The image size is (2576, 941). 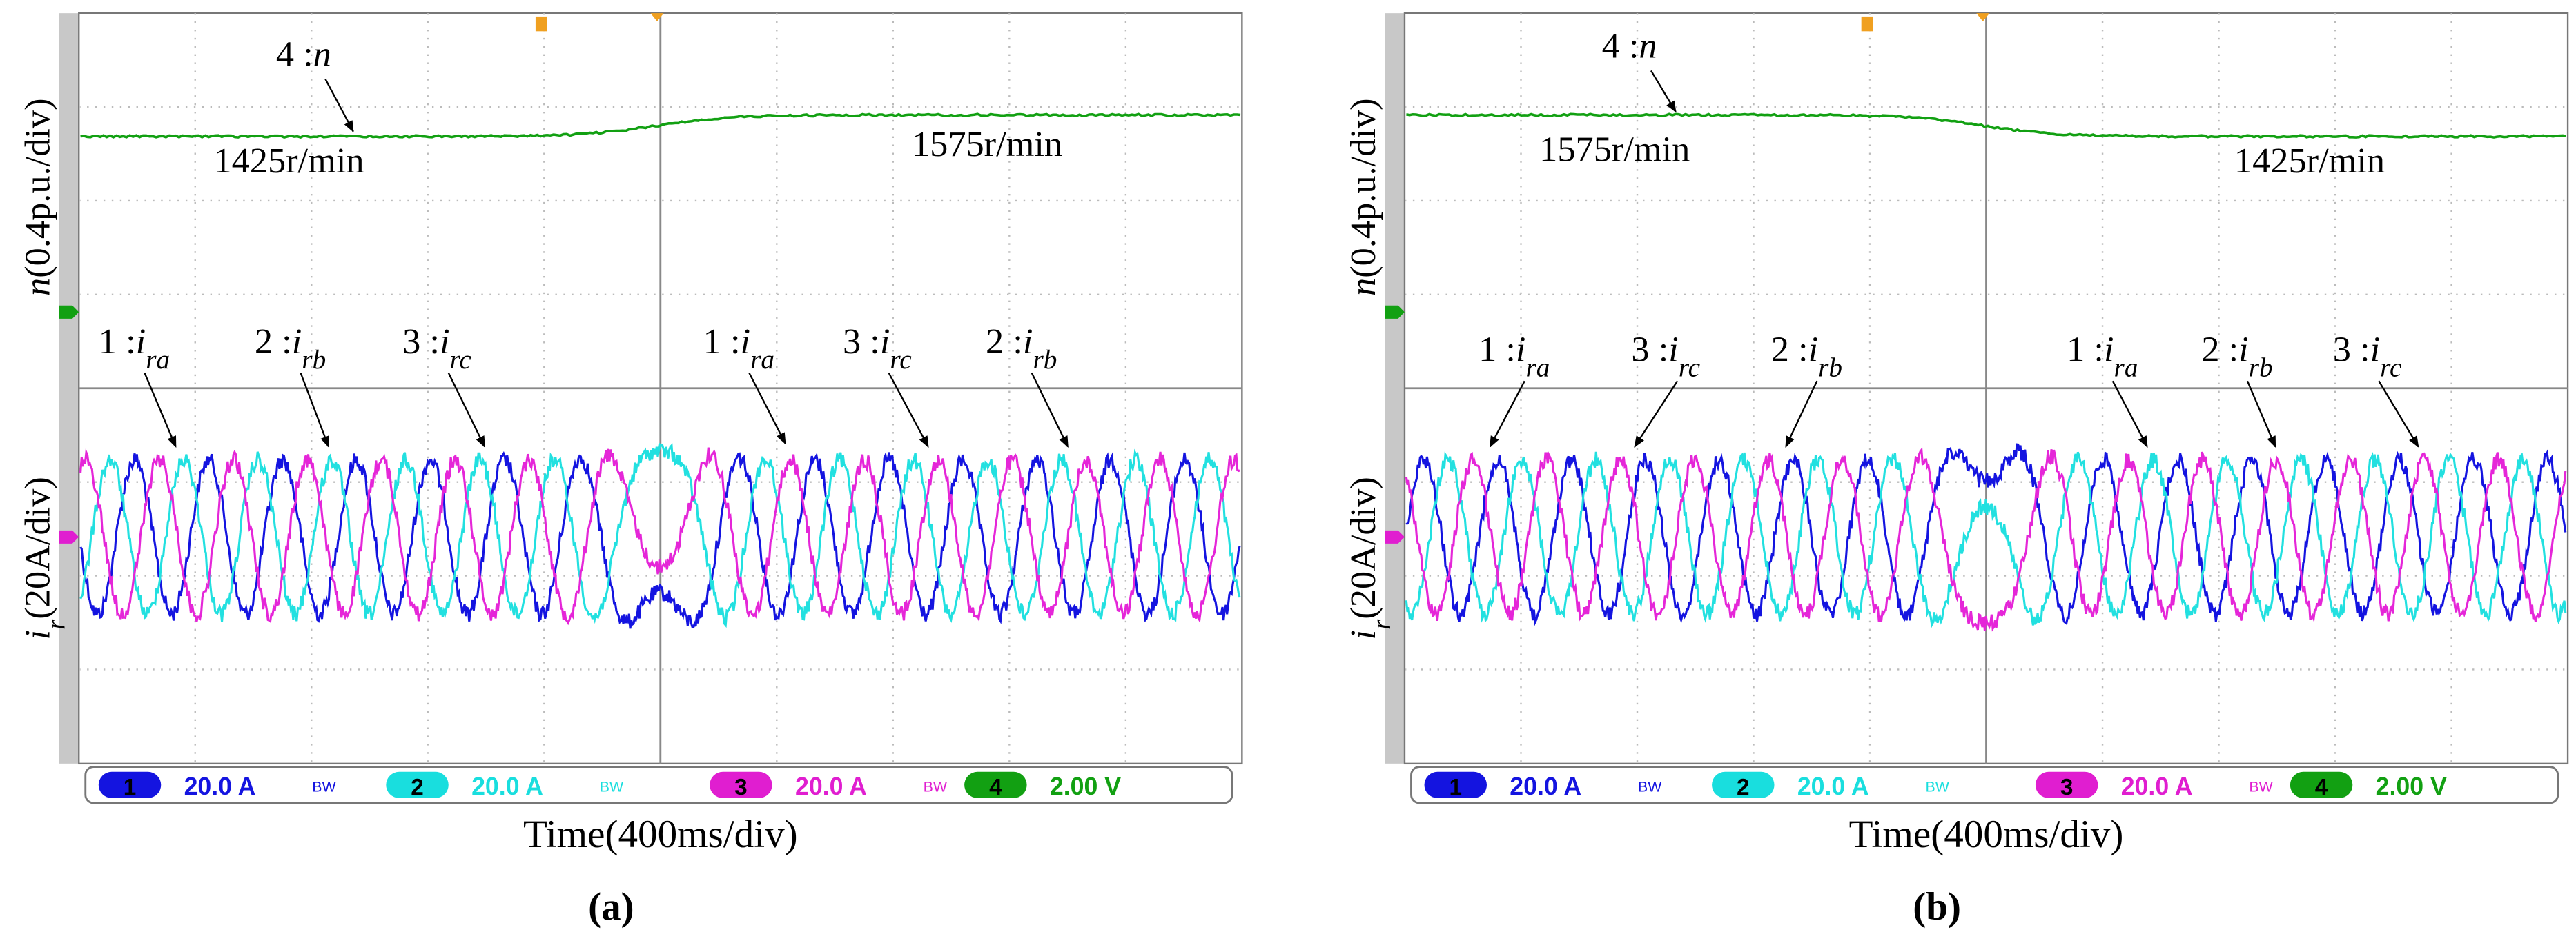 What do you see at coordinates (1395, 537) in the screenshot?
I see `ch3-marker` at bounding box center [1395, 537].